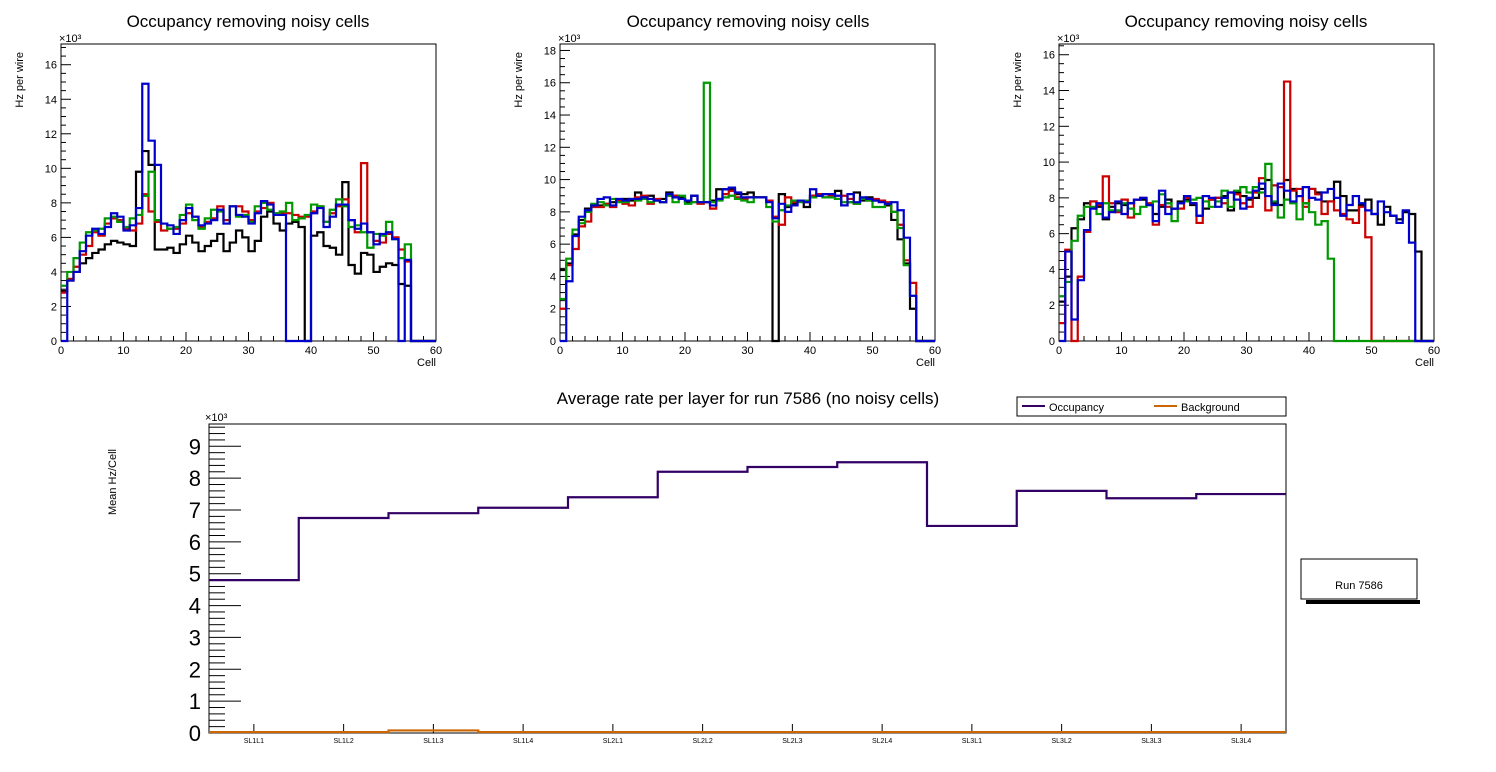 This screenshot has height=772, width=1496. Describe the element at coordinates (1062, 741) in the screenshot. I see `x-category-label: SL3L2` at that location.